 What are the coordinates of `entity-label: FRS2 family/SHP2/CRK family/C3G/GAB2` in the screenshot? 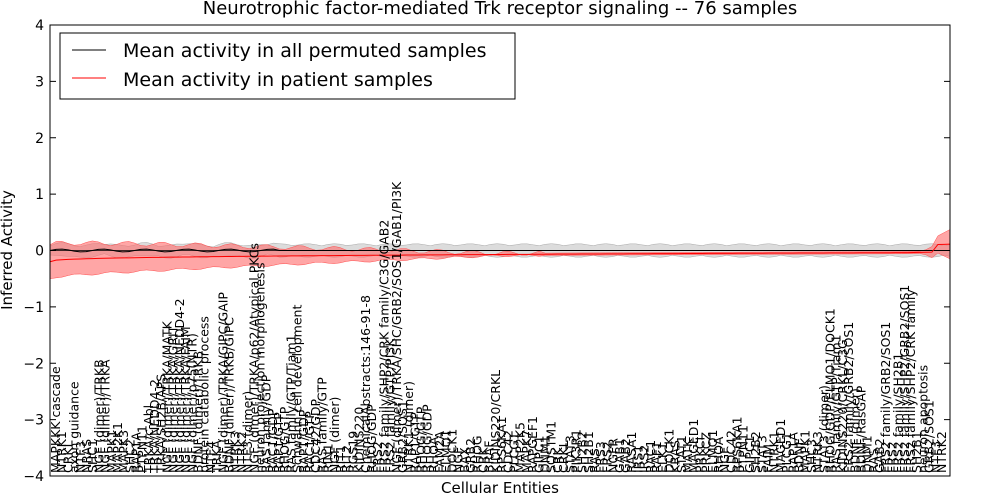 It's located at (383, 346).